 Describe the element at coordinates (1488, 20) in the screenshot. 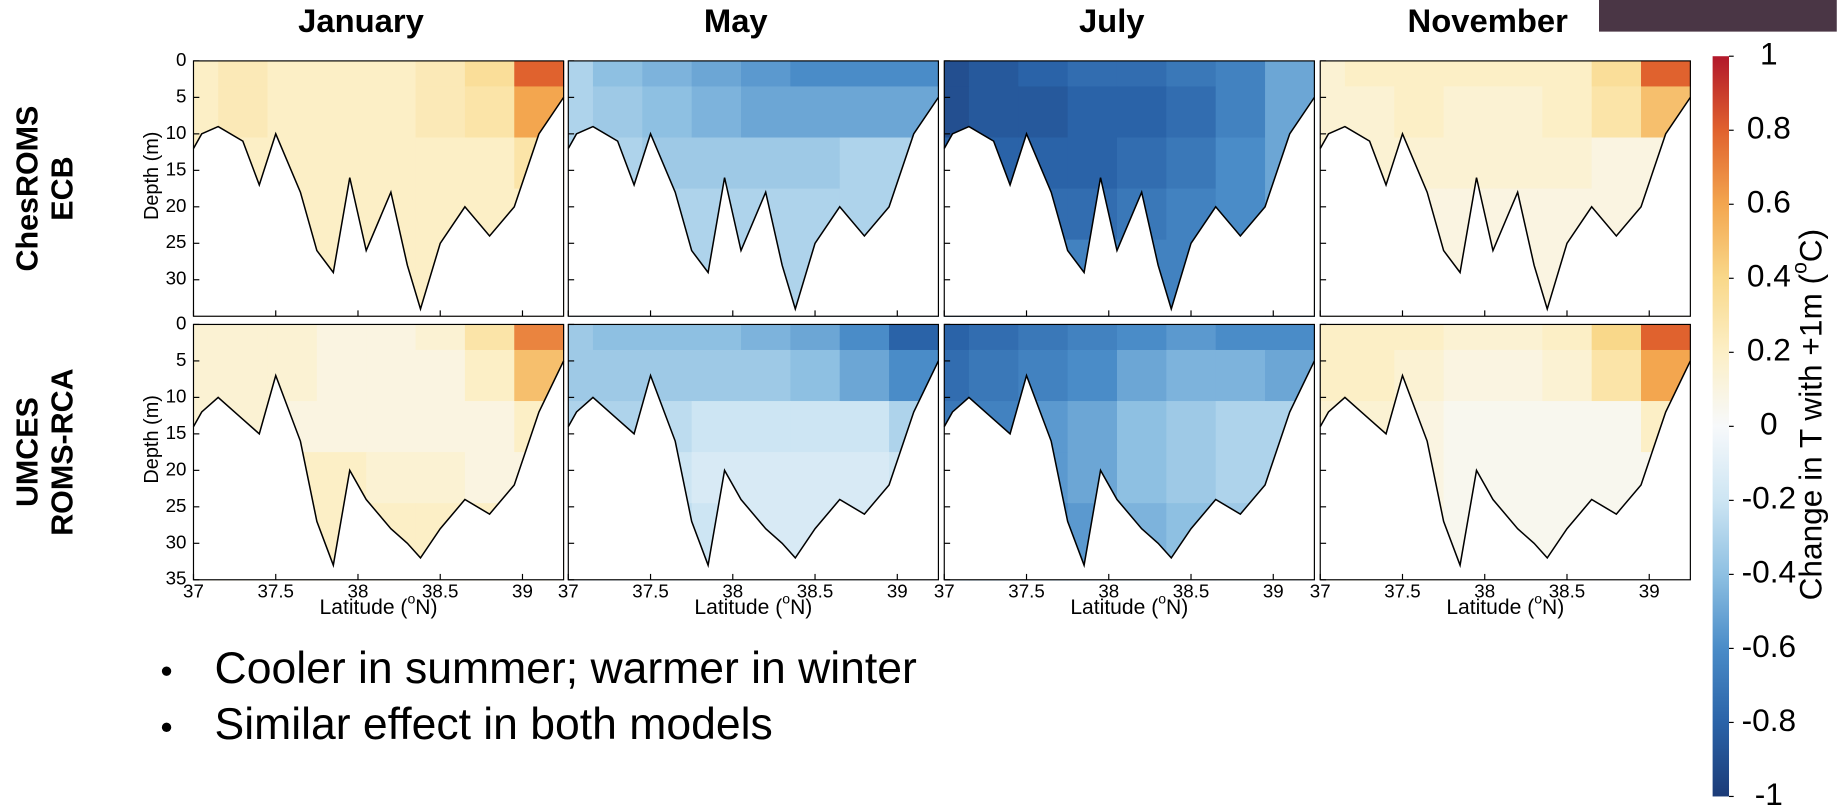

I see `column-title: November` at that location.